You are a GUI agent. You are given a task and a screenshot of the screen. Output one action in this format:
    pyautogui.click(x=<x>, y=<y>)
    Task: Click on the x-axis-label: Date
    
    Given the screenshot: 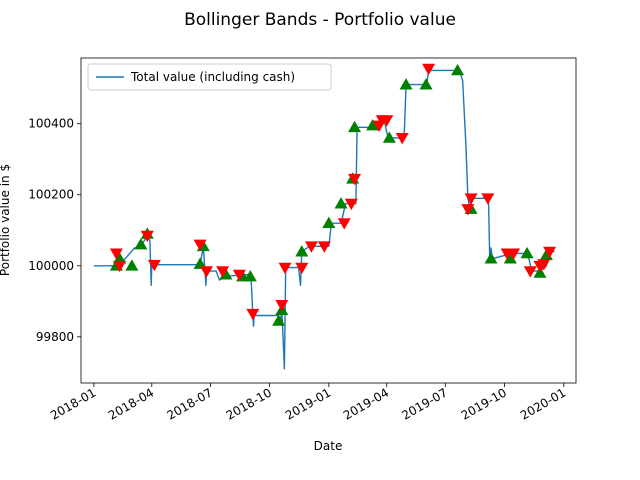 What is the action you would take?
    pyautogui.click(x=328, y=446)
    